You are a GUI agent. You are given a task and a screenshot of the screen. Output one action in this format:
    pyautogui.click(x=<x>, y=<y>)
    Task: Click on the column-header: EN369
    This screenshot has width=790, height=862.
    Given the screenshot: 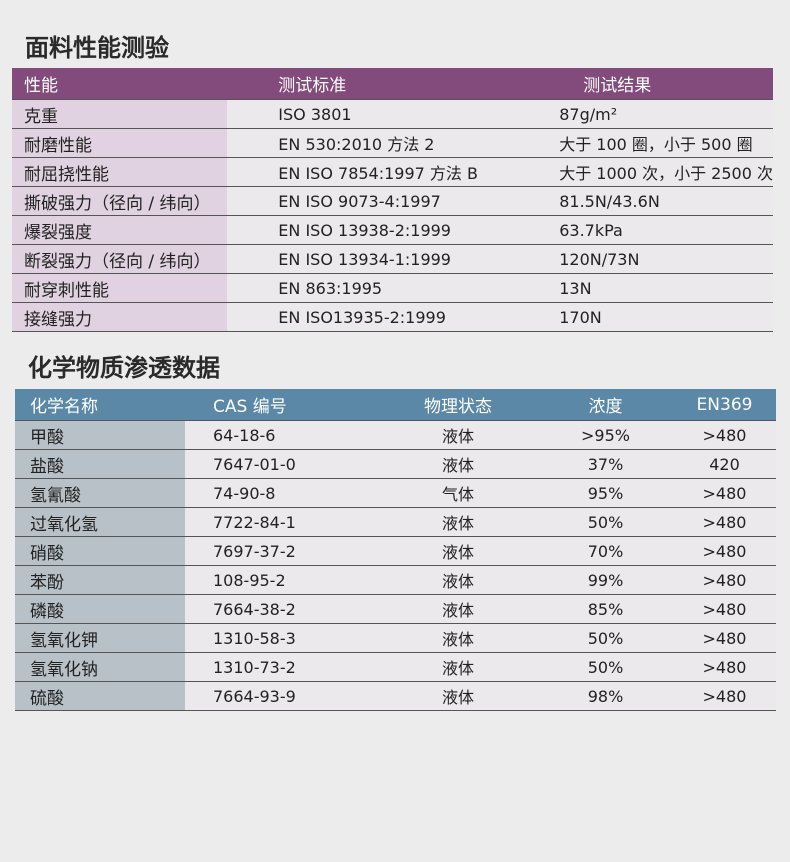 What is the action you would take?
    pyautogui.click(x=724, y=405)
    